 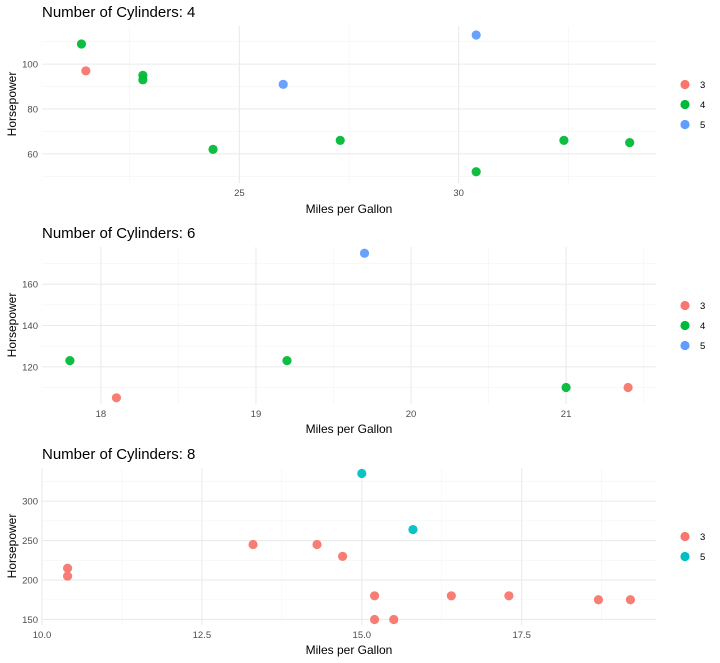 I want to click on y-tick-label: 100, so click(x=30, y=65).